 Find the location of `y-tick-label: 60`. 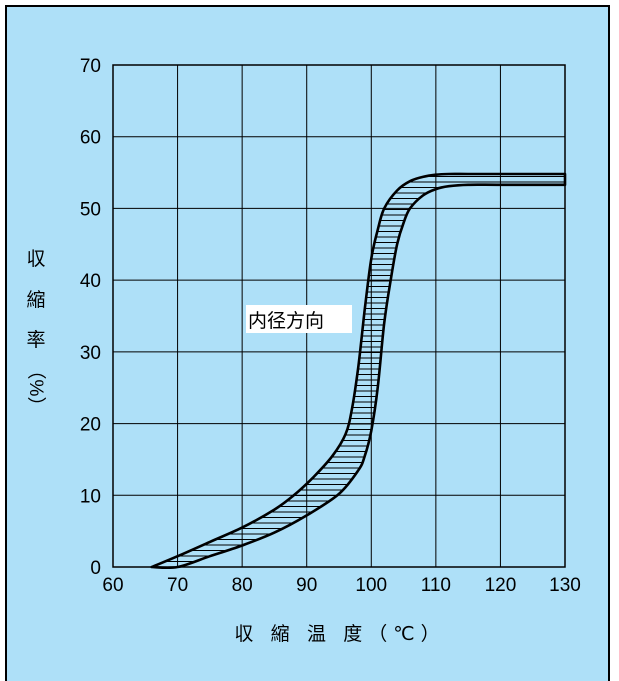

y-tick-label: 60 is located at coordinates (90, 138).